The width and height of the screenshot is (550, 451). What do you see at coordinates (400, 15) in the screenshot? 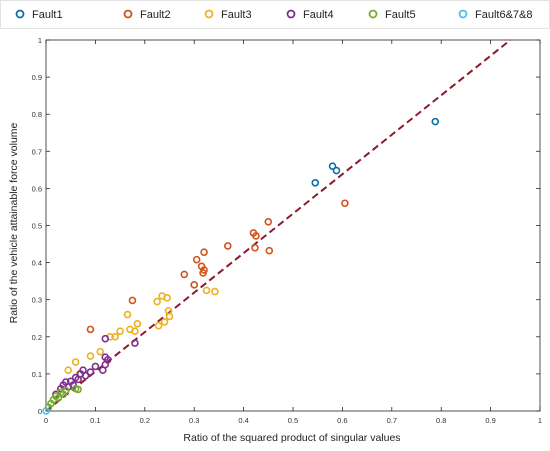
I see `legend-label: Fault5` at bounding box center [400, 15].